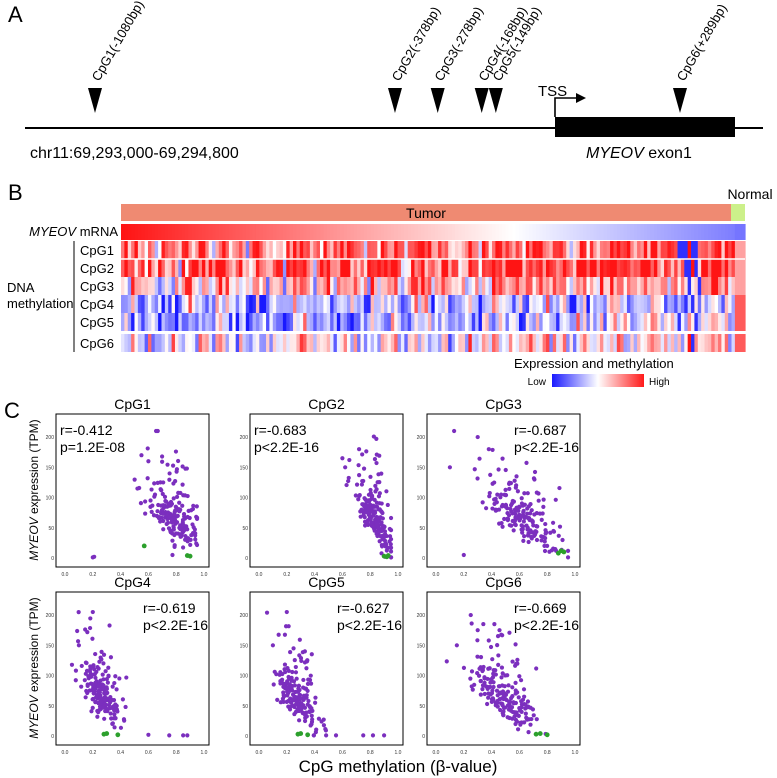 The width and height of the screenshot is (777, 778). I want to click on y-tick-label: 100, so click(421, 499).